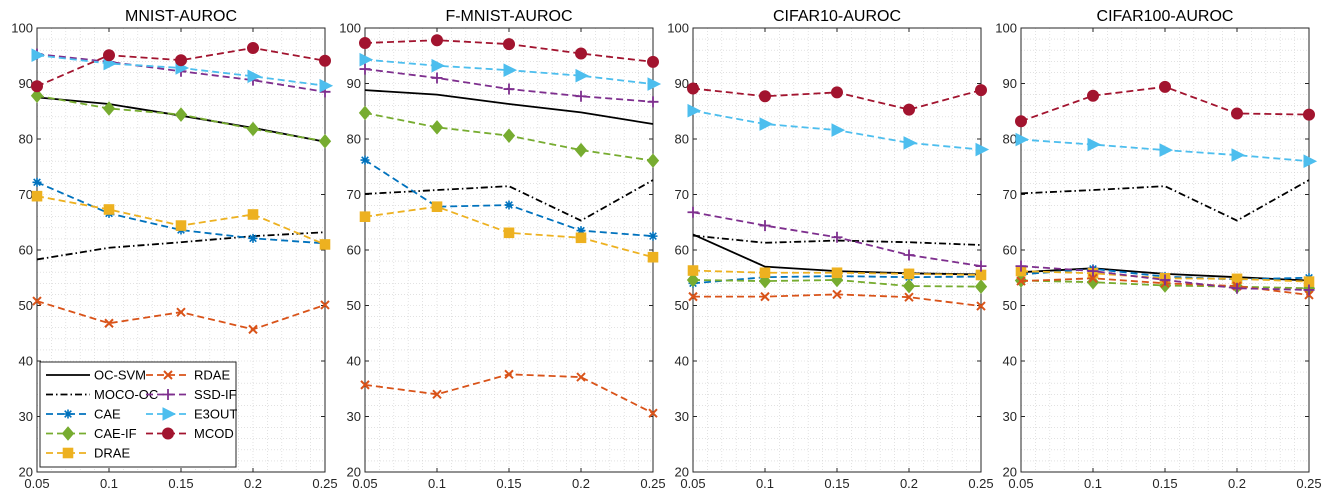 The height and width of the screenshot is (495, 1334). I want to click on chart-title: CIFAR100-AUROC, so click(1165, 16).